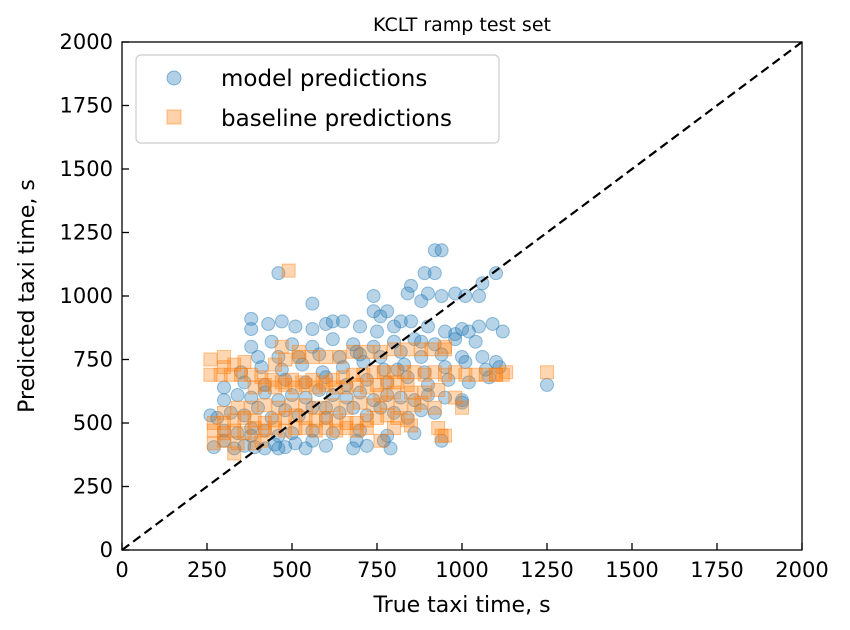 Image resolution: width=850 pixels, height=630 pixels. I want to click on chart-title: KCLT ramp test set, so click(462, 25).